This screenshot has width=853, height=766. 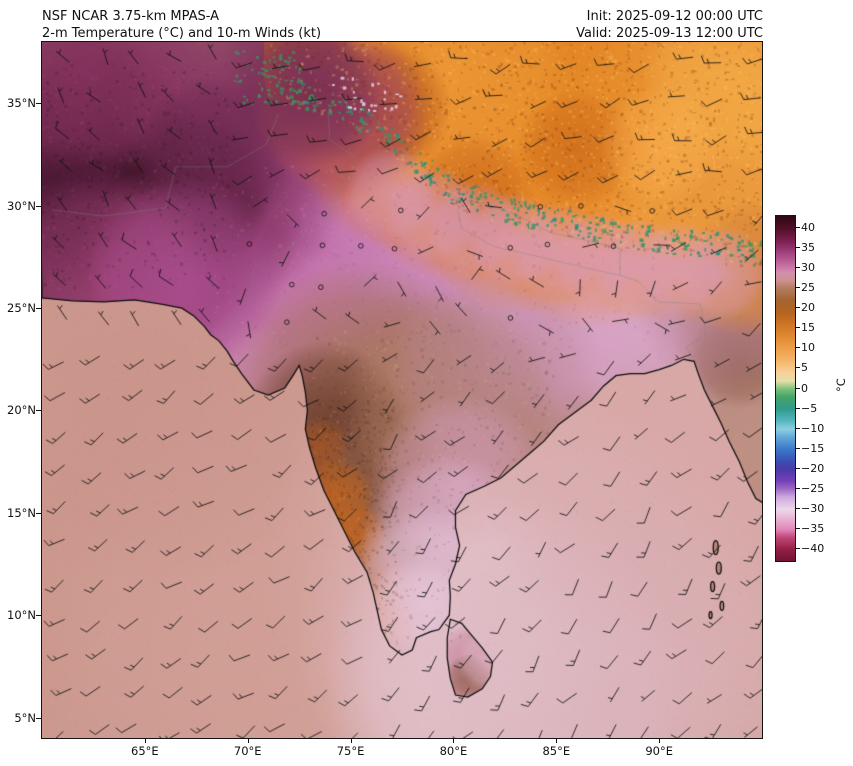 What do you see at coordinates (813, 468) in the screenshot?
I see `colorbar-tick-label: −20` at bounding box center [813, 468].